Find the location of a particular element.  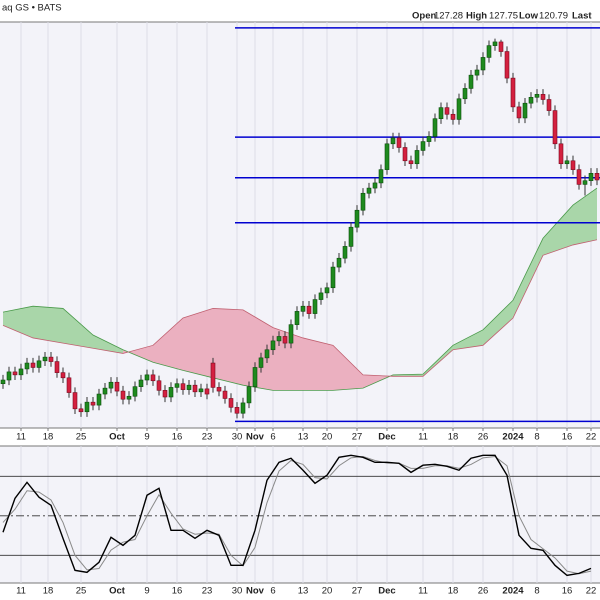

quote-value: 127.28 is located at coordinates (448, 16).